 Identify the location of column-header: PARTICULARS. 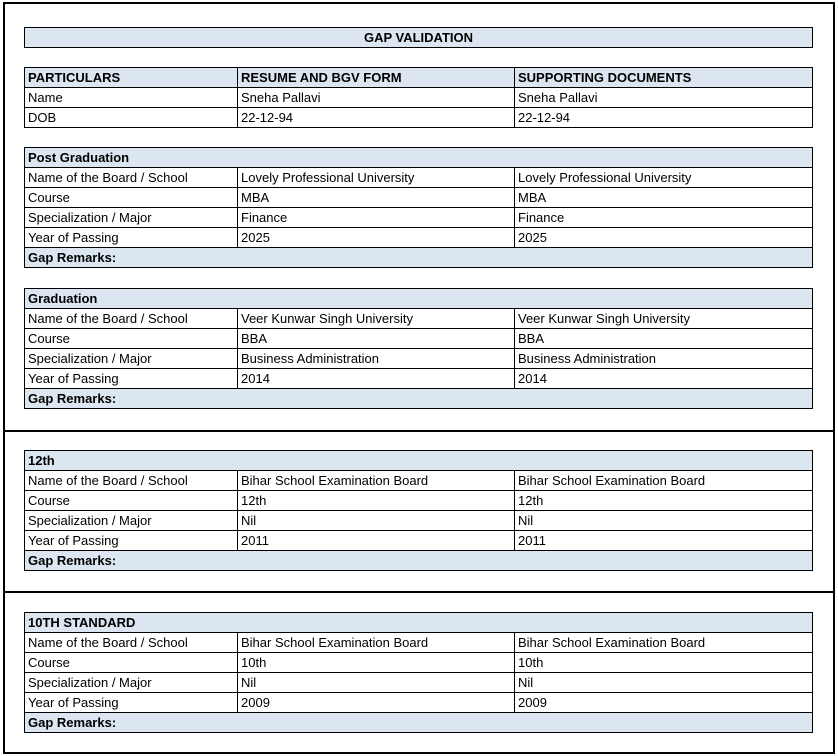
(131, 77).